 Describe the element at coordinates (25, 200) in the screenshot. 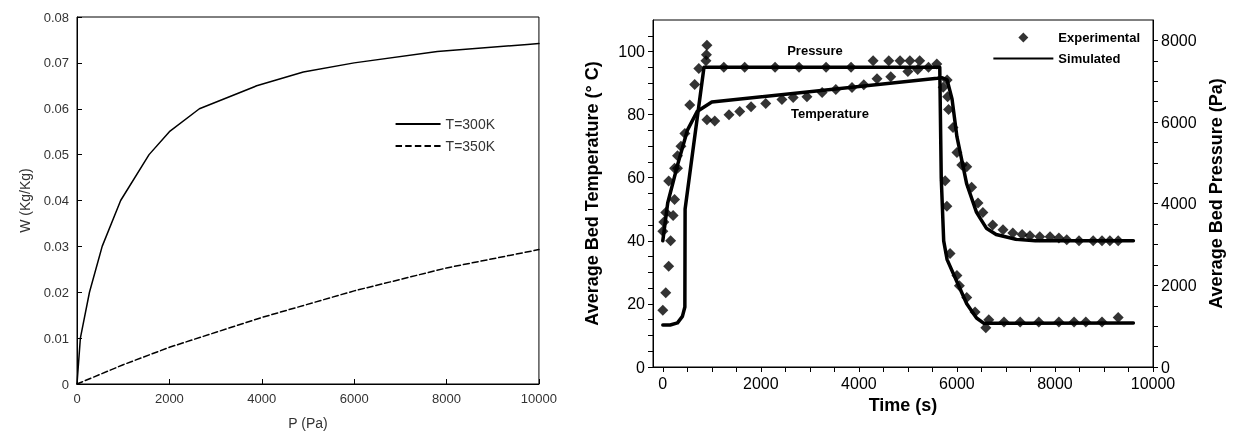

I see `y-axis-title: W (Kg/Kg)` at that location.